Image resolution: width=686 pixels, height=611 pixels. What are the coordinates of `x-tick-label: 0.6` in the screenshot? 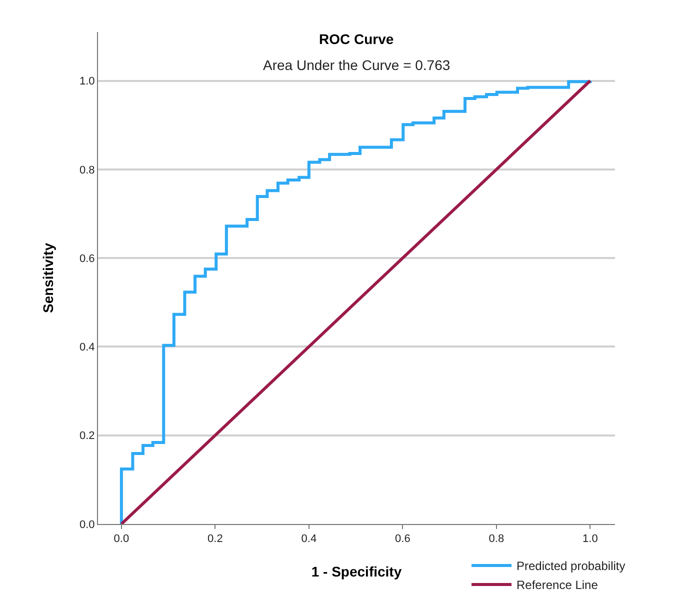 It's located at (402, 539).